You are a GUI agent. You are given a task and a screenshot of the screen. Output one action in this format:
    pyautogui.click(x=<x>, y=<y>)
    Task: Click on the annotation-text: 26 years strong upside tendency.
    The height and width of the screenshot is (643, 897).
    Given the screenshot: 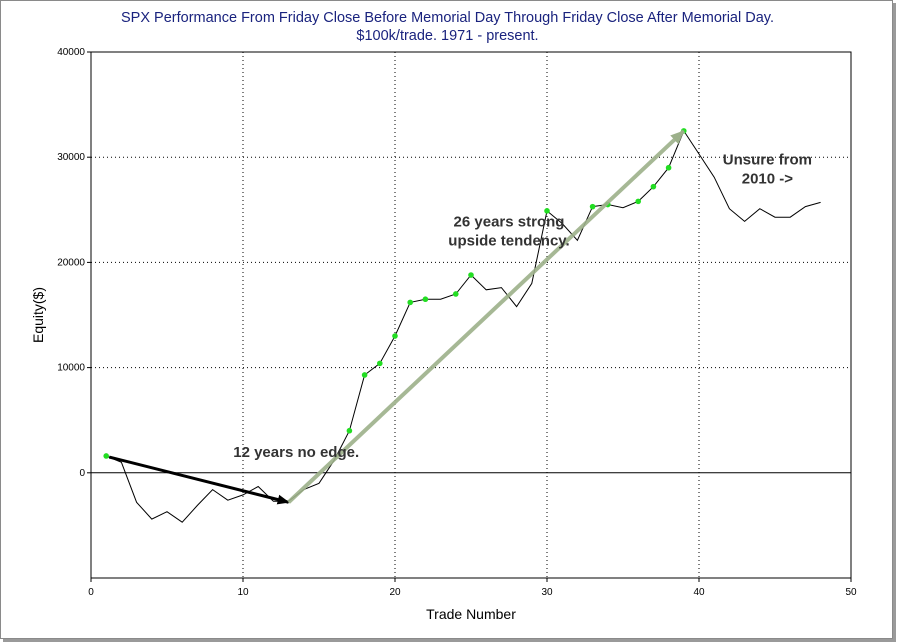 What is the action you would take?
    pyautogui.click(x=508, y=232)
    